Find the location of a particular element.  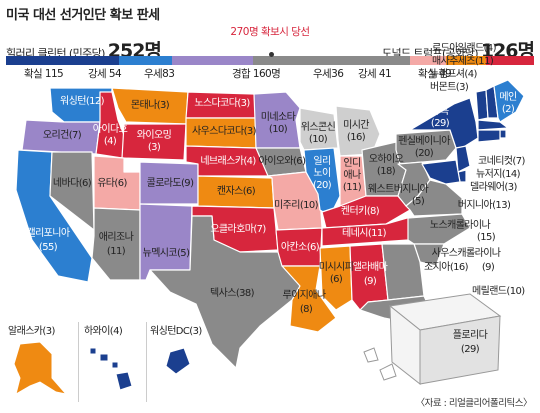

label-wi: 위스콘신 is located at coordinates (318, 126).